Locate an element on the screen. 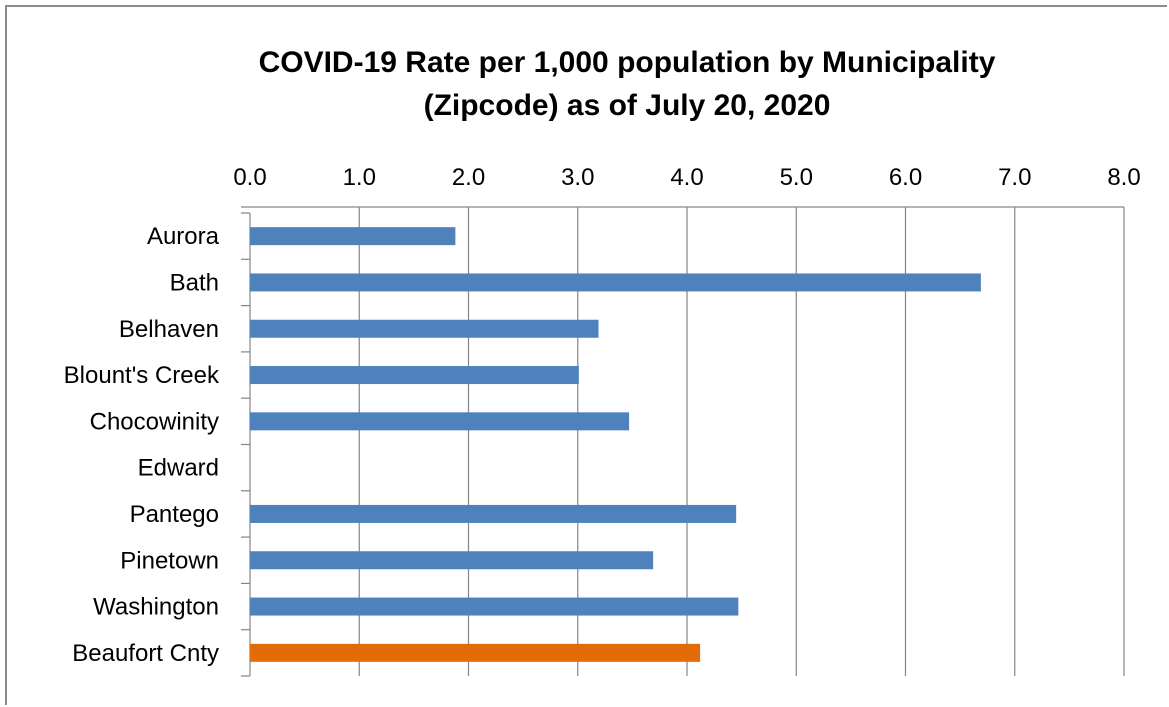 The width and height of the screenshot is (1169, 707). x-tick-labels: 0.0 1.0 2.0 3.0 4.0 5.0 6.0 7.0 8.0 is located at coordinates (686, 177).